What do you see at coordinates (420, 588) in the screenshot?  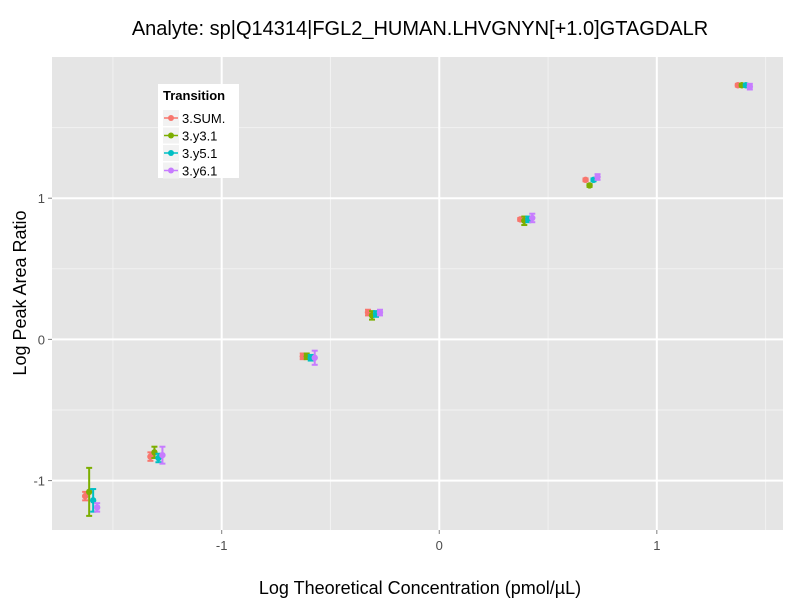 I see `x-axis-label: Log Theoretical Concentration (pmol/µL)` at bounding box center [420, 588].